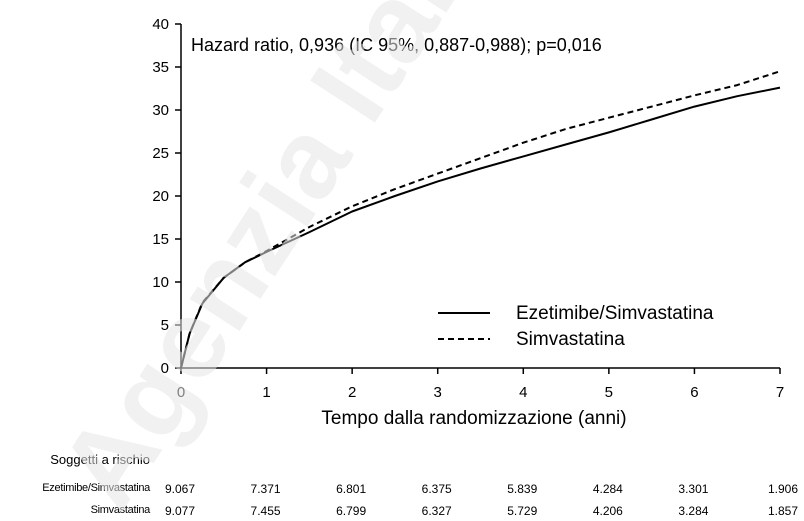 The image size is (804, 521). What do you see at coordinates (100, 459) in the screenshot?
I see `risk-table-title: Soggetti a rischio` at bounding box center [100, 459].